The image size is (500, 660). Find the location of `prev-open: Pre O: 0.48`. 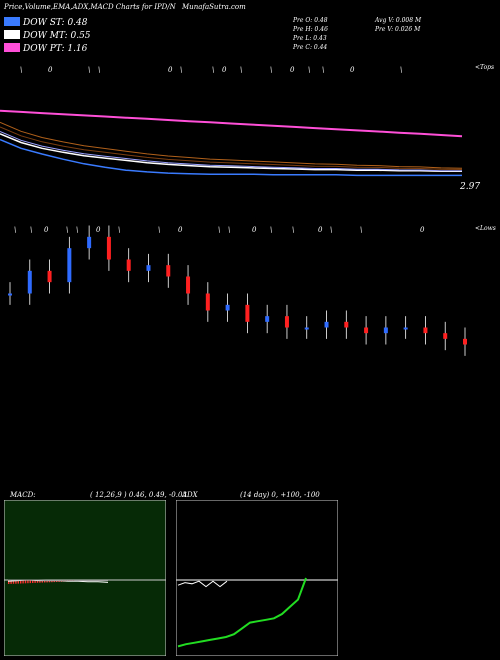

prev-open: Pre O: 0.48 is located at coordinates (310, 20).